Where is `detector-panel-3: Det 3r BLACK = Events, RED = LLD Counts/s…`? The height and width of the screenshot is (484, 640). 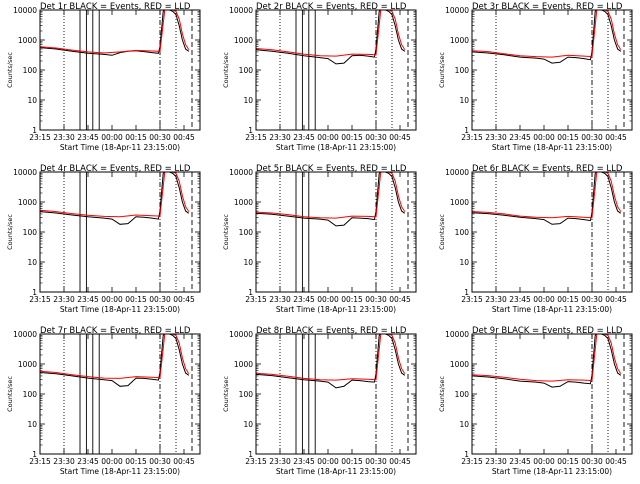 detector-panel-3: Det 3r BLACK = Events, RED = LLD Counts/s… is located at coordinates (535, 77).